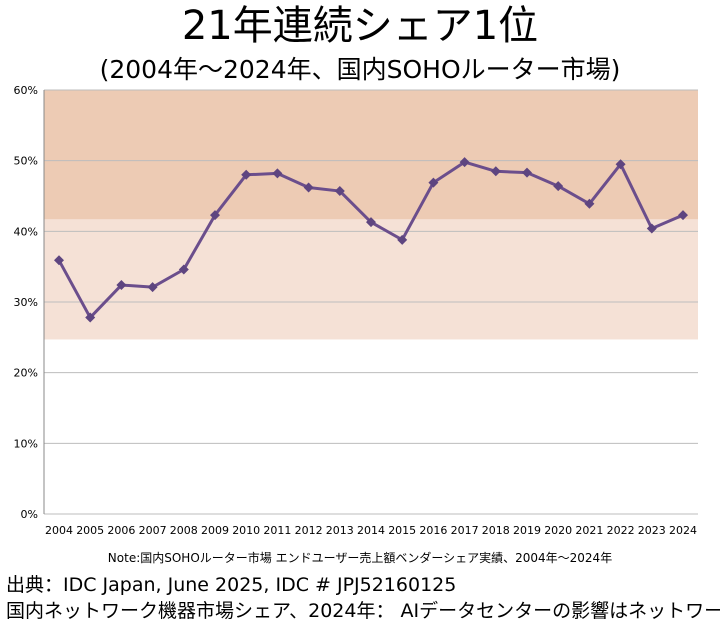  What do you see at coordinates (652, 530) in the screenshot?
I see `x-tick-label: 2023` at bounding box center [652, 530].